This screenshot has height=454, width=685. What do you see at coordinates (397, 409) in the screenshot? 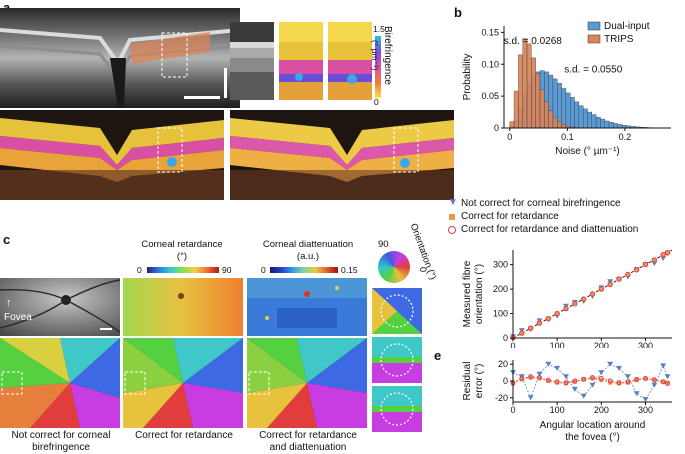
I see `zoom-tile-full` at bounding box center [397, 409].